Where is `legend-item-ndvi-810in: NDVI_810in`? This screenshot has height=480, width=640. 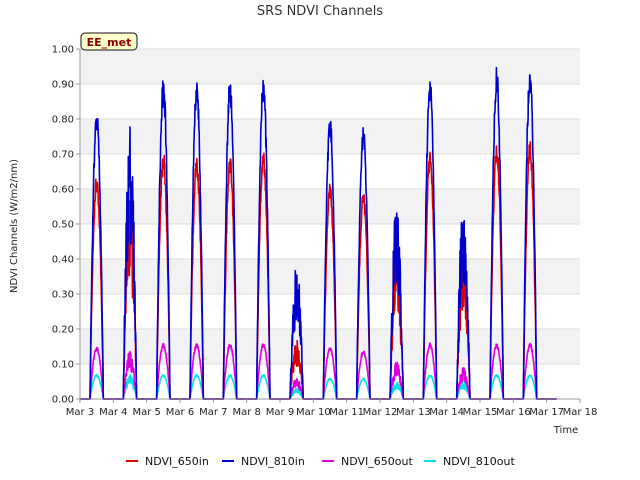 legend-item-ndvi-810in: NDVI_810in is located at coordinates (263, 461).